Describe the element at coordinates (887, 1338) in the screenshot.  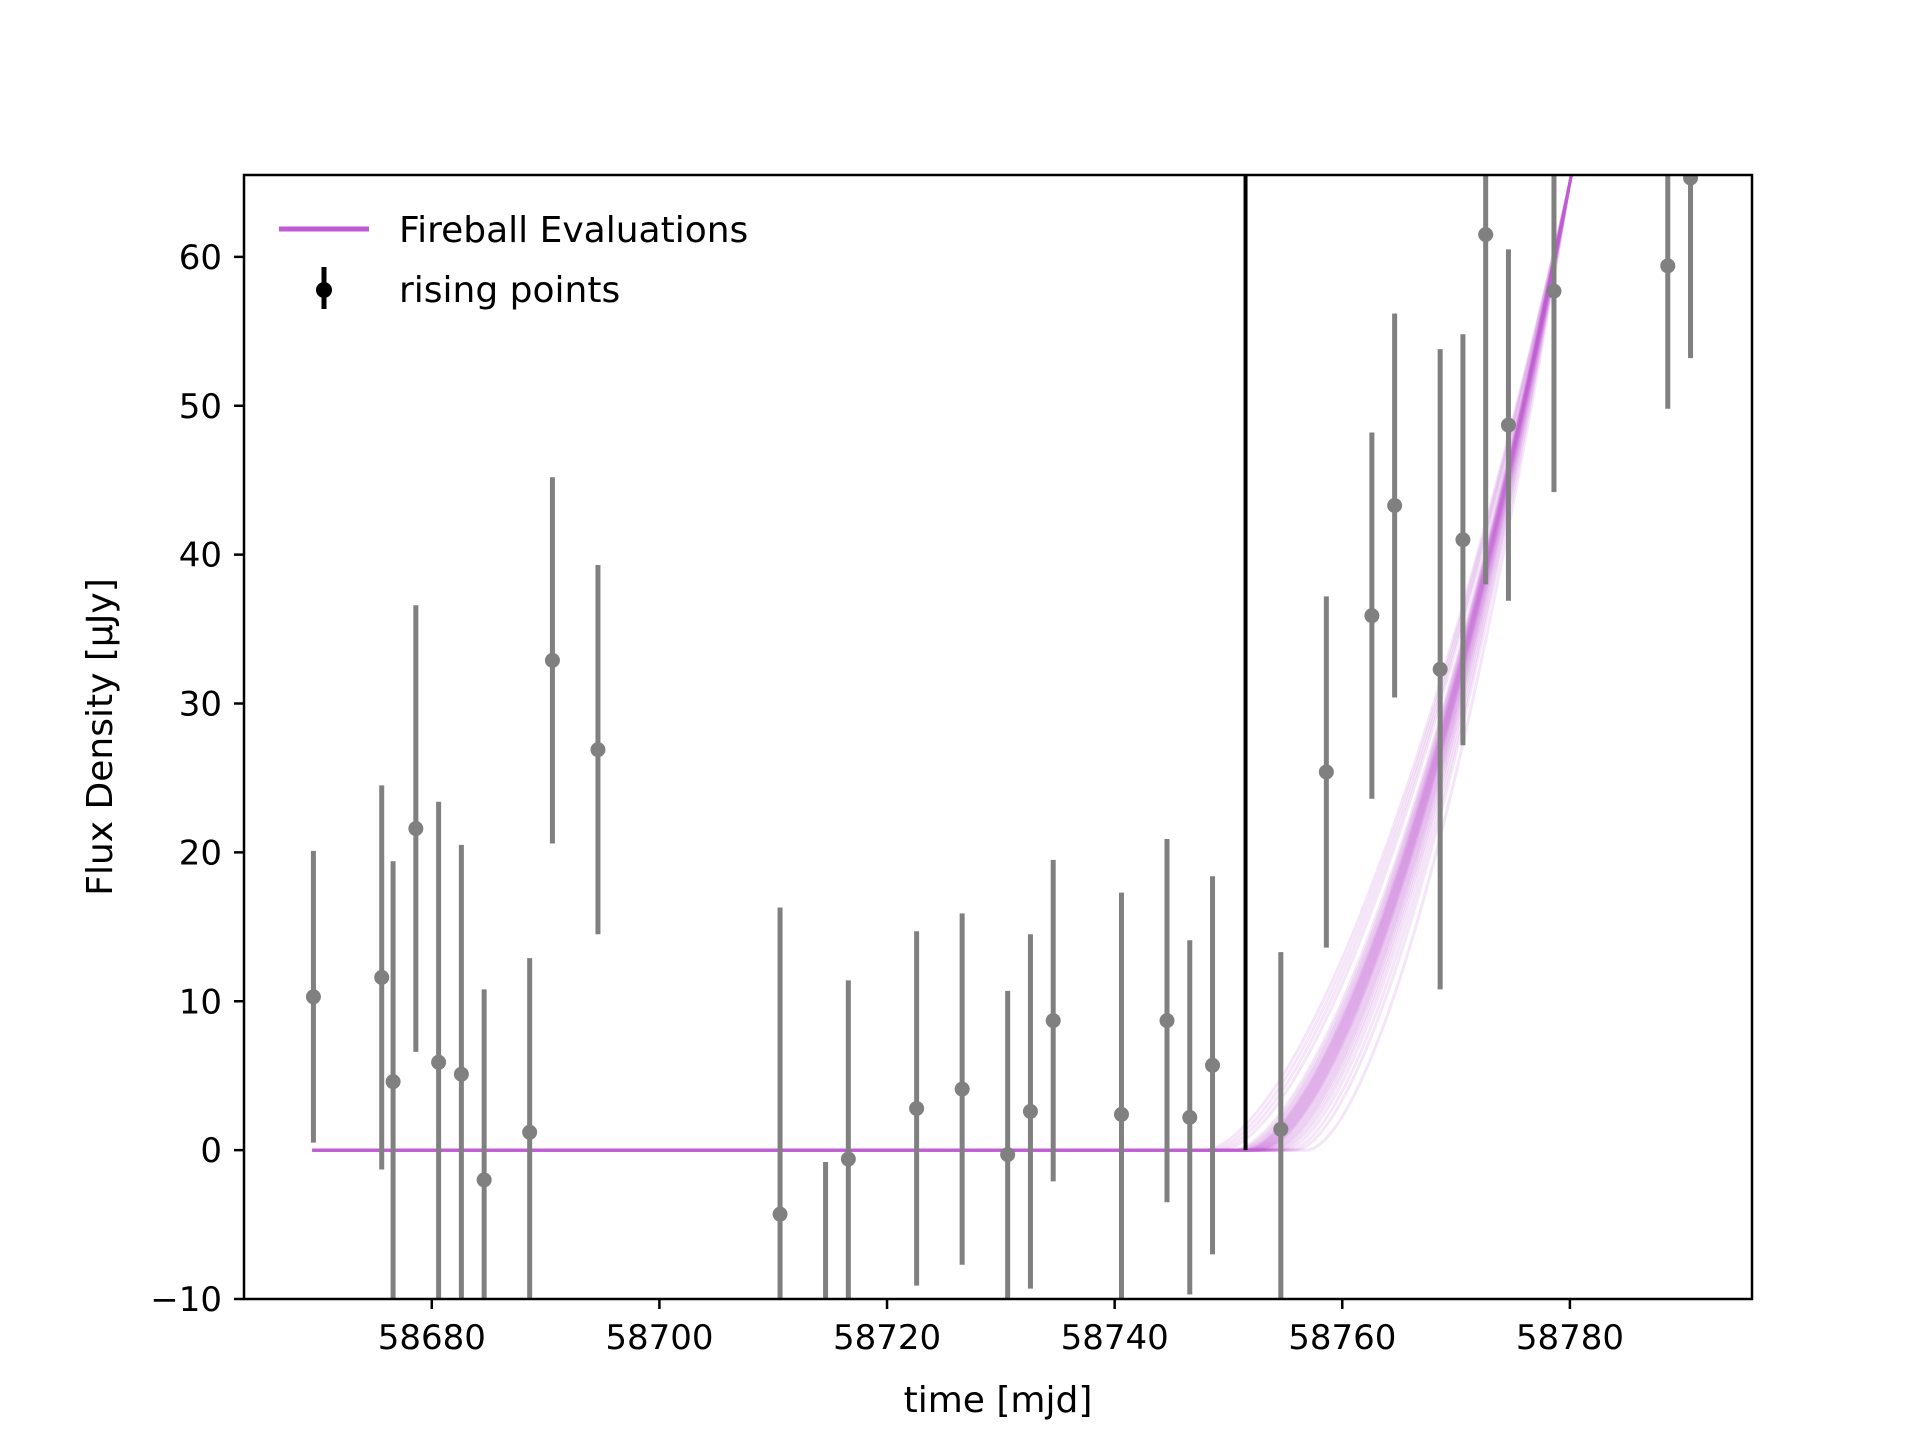
I see `x-tick-label-2: 58720` at that location.